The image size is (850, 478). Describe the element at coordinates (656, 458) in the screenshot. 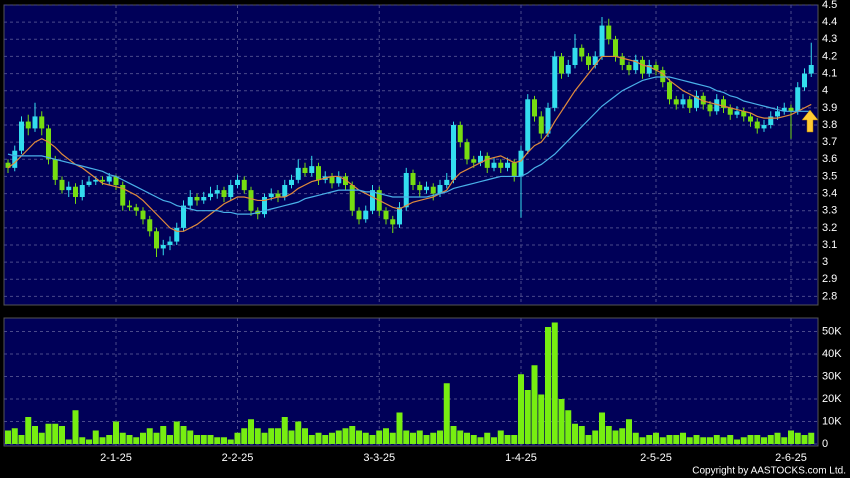

I see `x-tick-label: 2-5-25` at that location.